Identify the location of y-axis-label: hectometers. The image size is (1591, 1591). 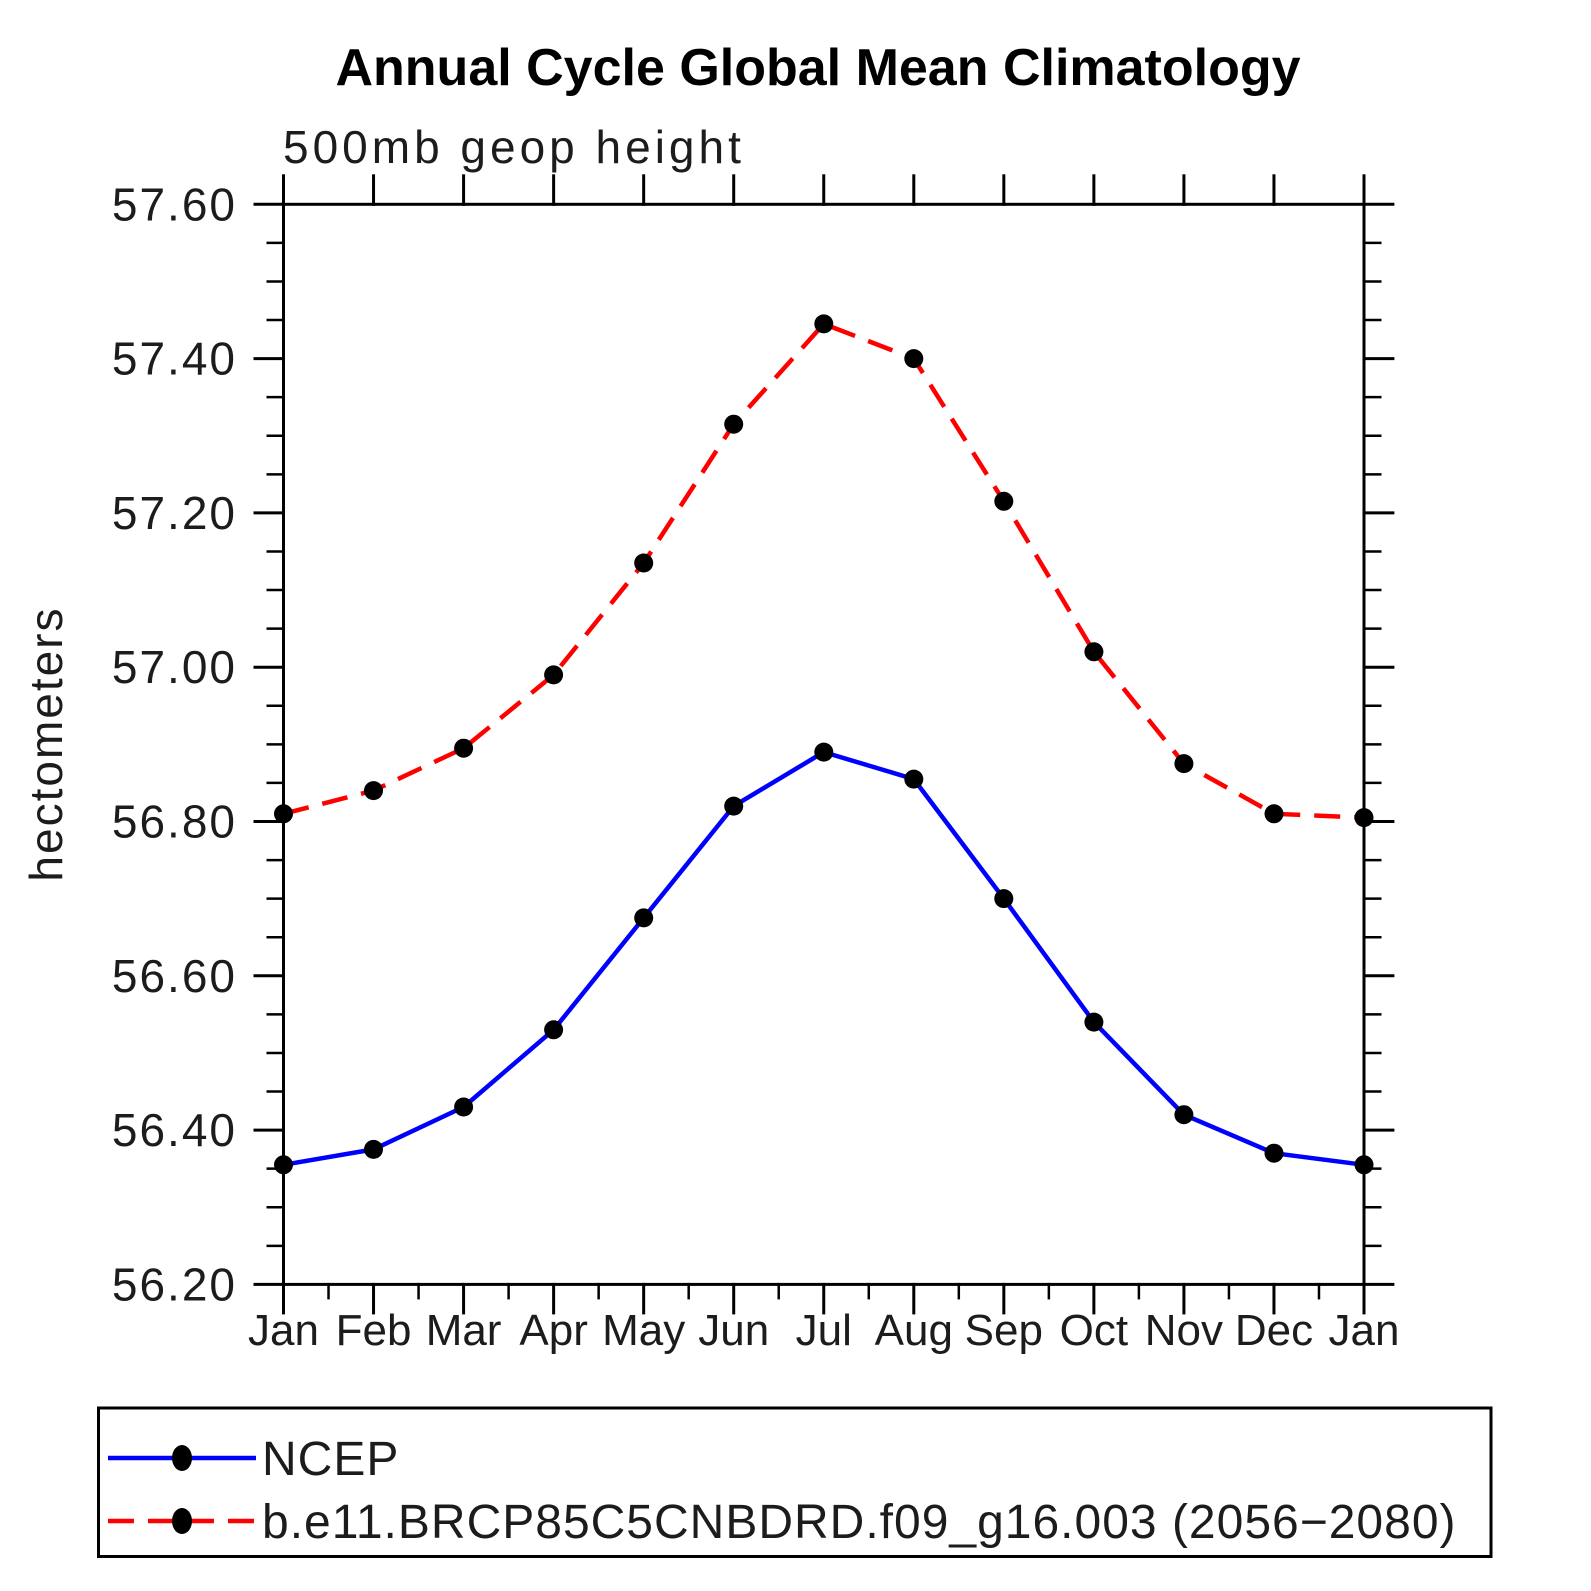
(46, 743).